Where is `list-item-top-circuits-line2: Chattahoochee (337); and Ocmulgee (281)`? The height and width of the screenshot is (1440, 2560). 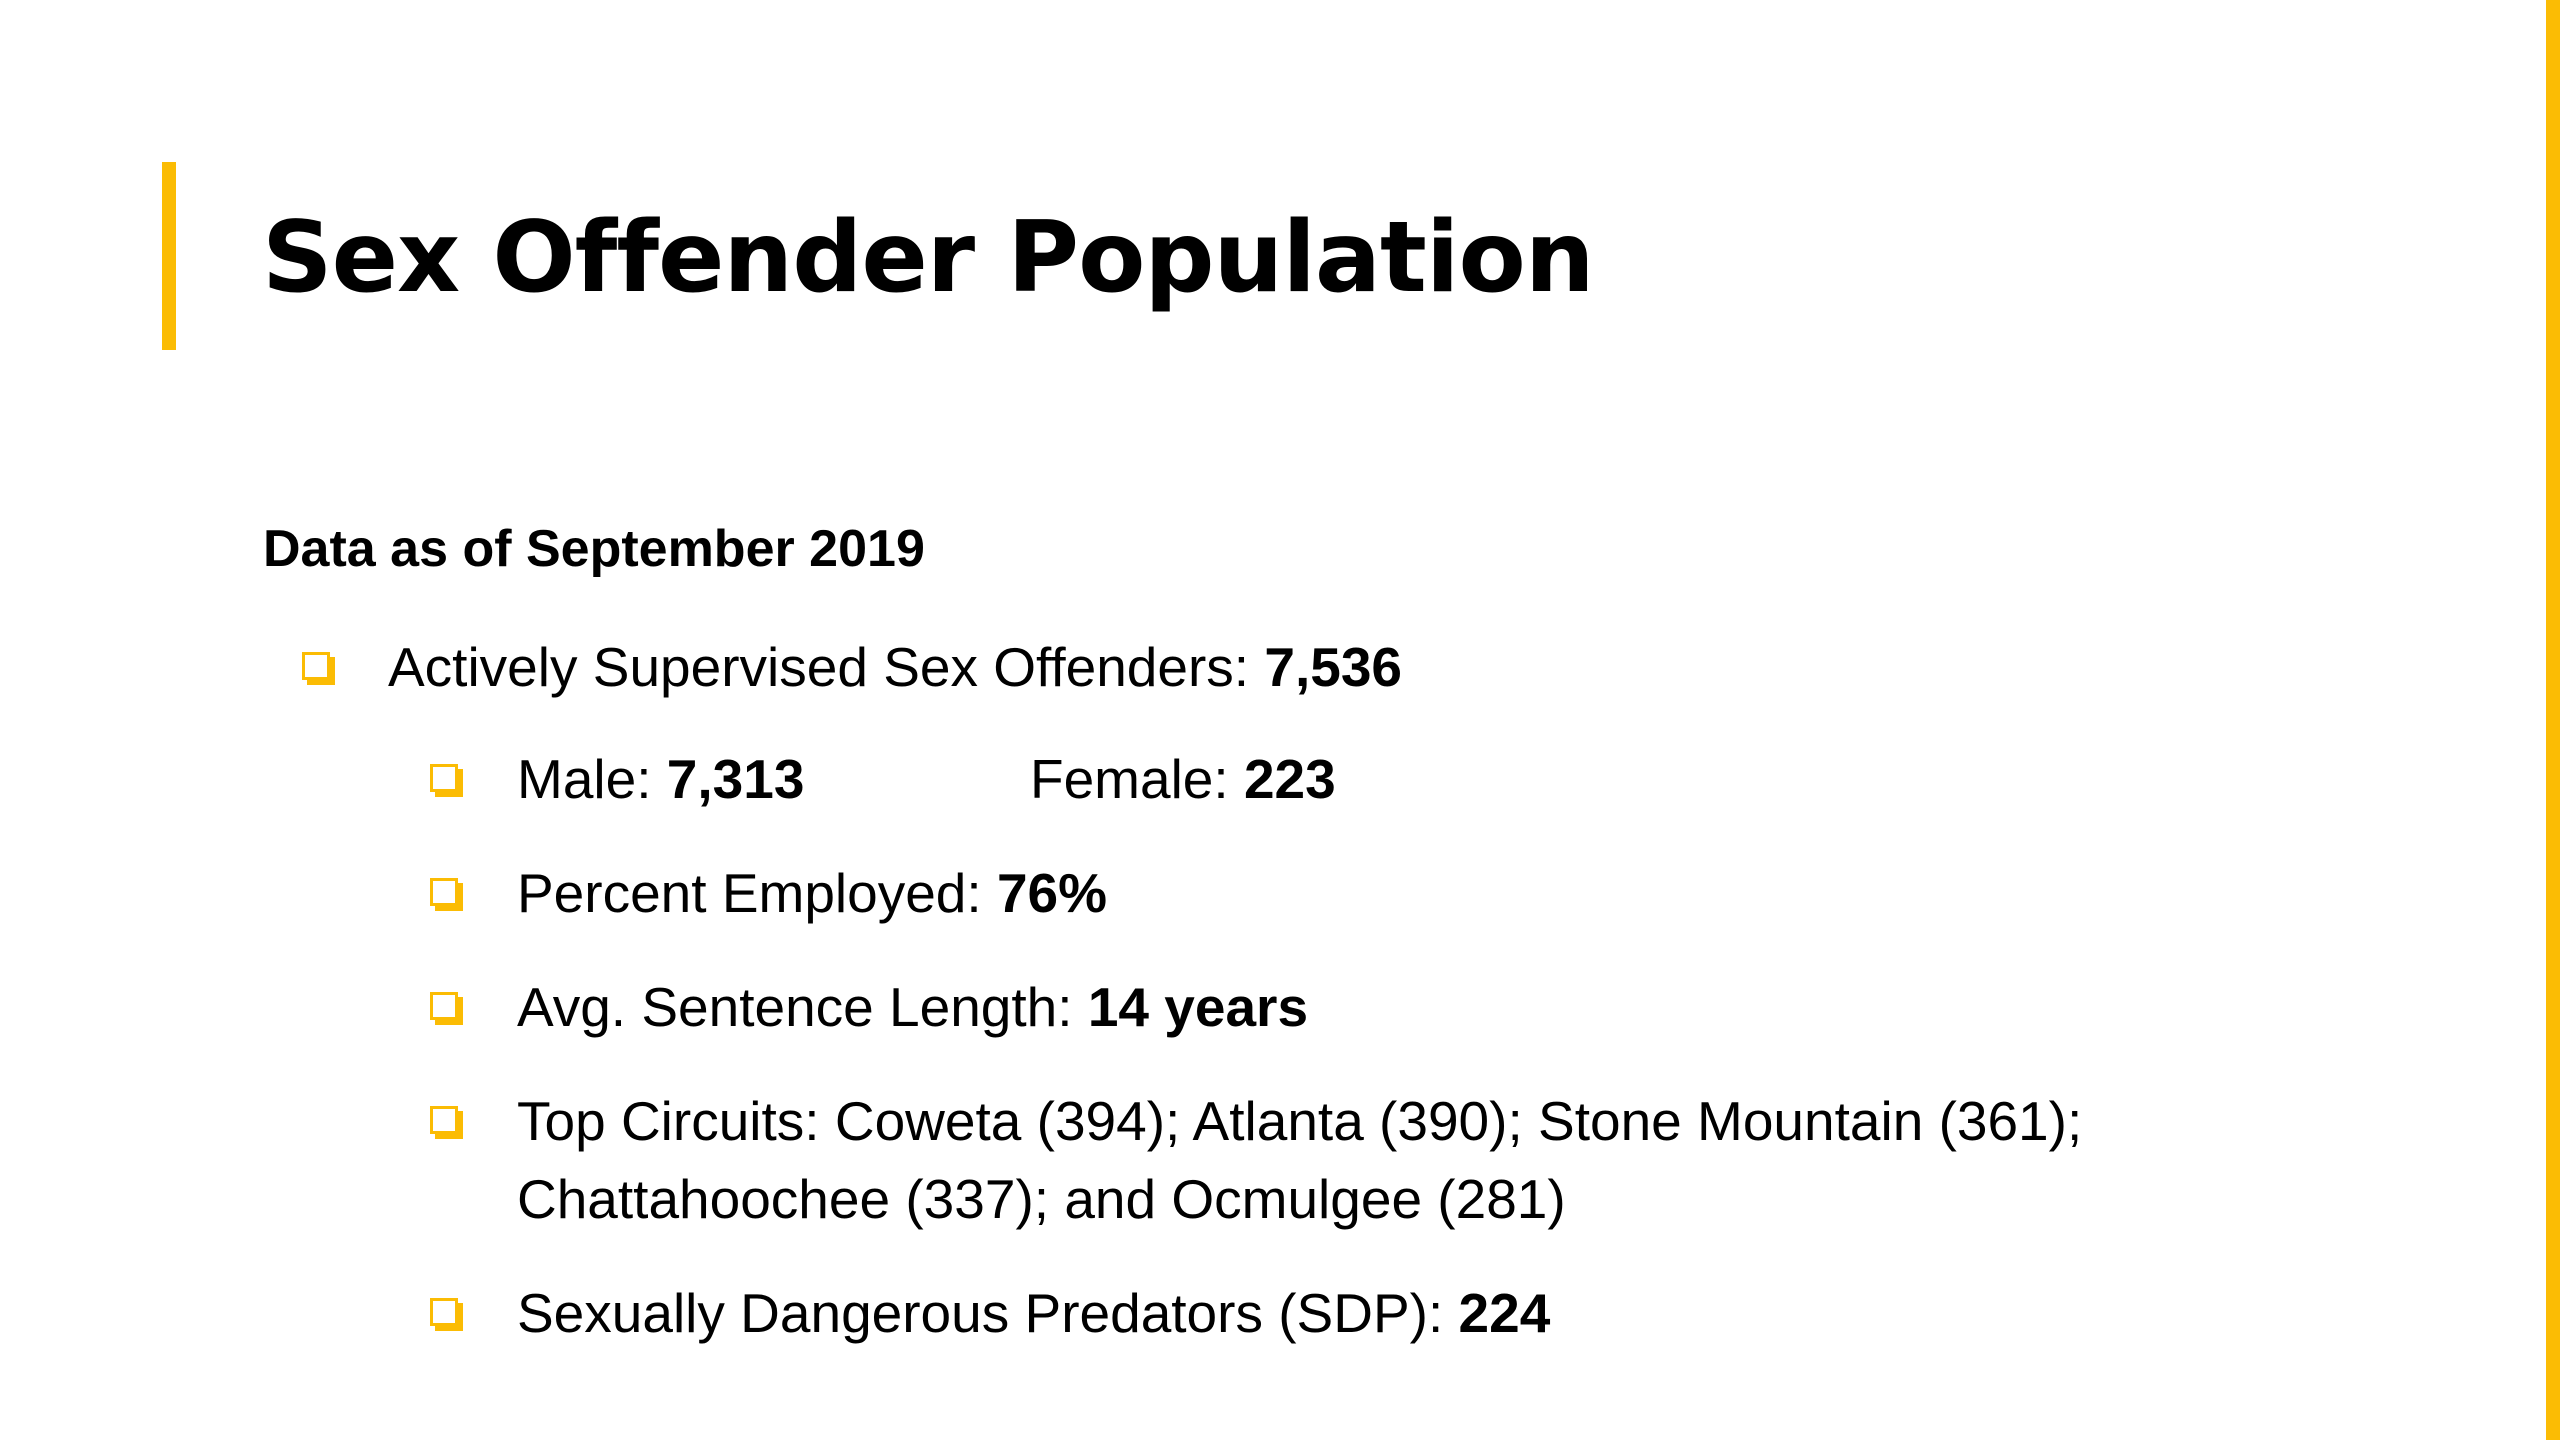
list-item-top-circuits-line2: Chattahoochee (337); and Ocmulgee (281) is located at coordinates (1041, 1199).